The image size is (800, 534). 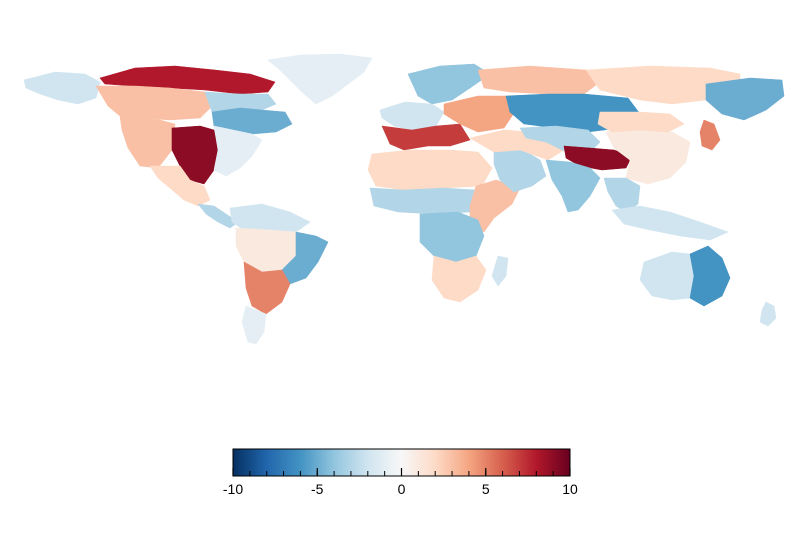 I want to click on region-australia-east, so click(x=710, y=276).